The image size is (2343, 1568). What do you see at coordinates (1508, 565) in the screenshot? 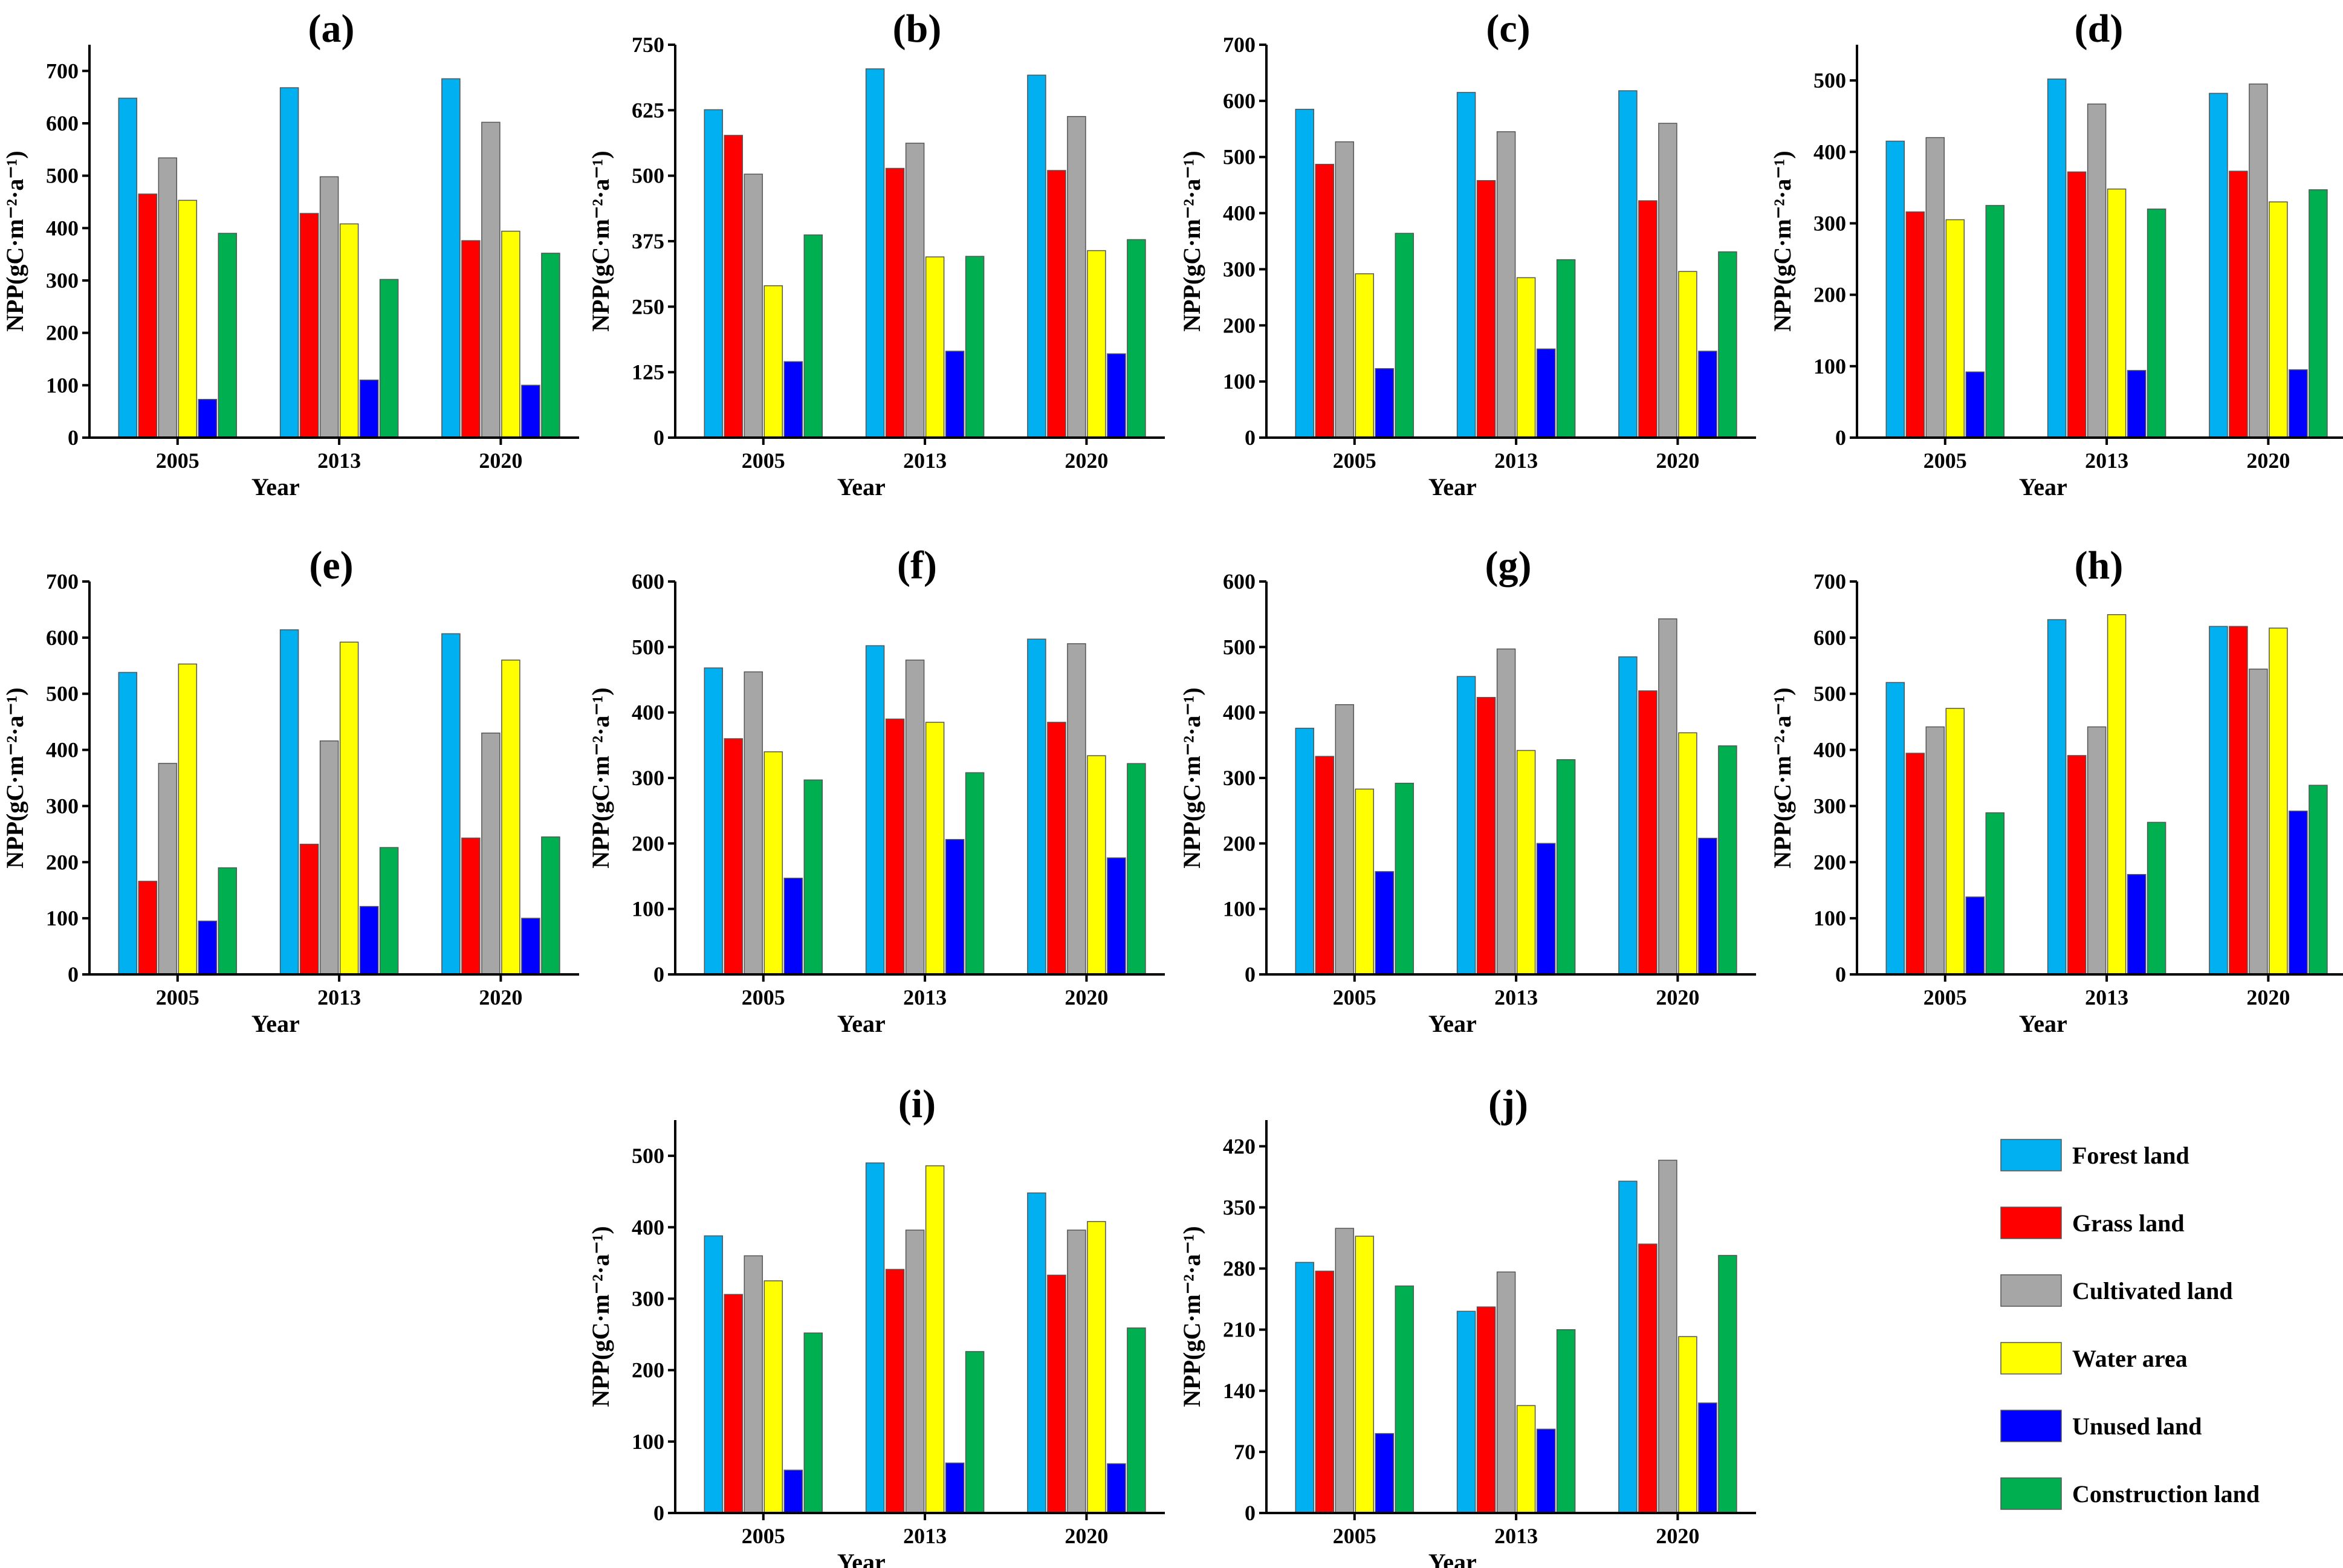
I see `panel-title: (g)` at bounding box center [1508, 565].